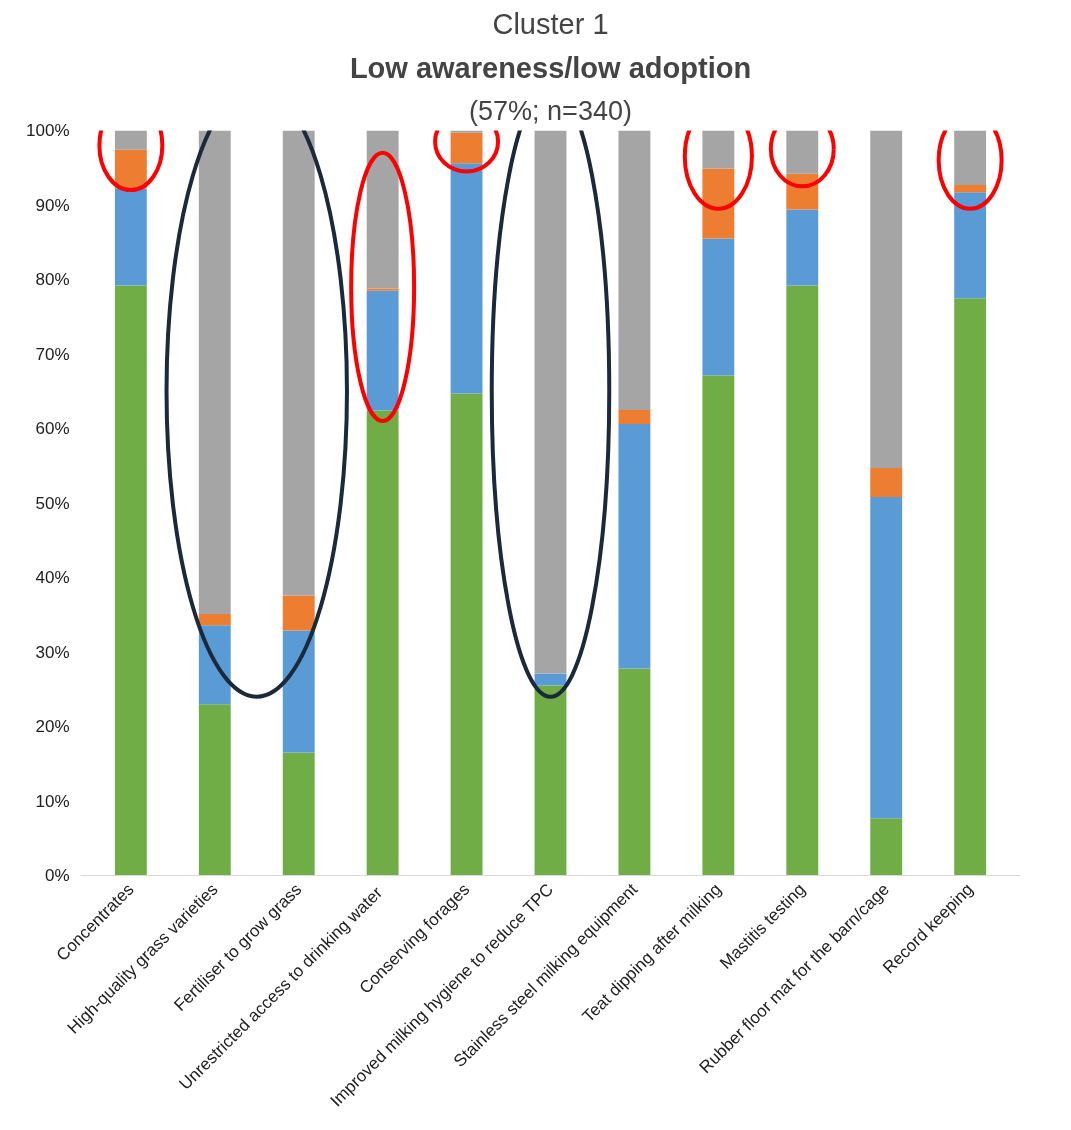  Describe the element at coordinates (550, 23) in the screenshot. I see `chart-title: Cluster 1` at that location.